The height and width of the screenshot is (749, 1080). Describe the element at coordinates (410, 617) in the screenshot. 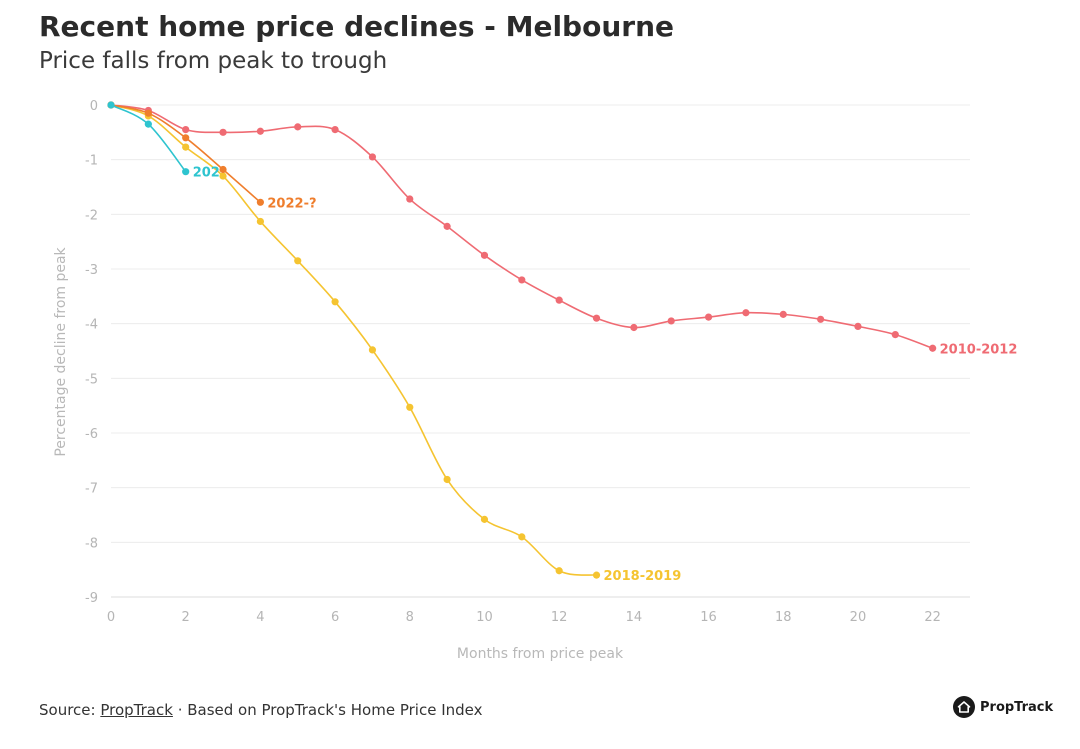

I see `x-tick-label: 8` at that location.